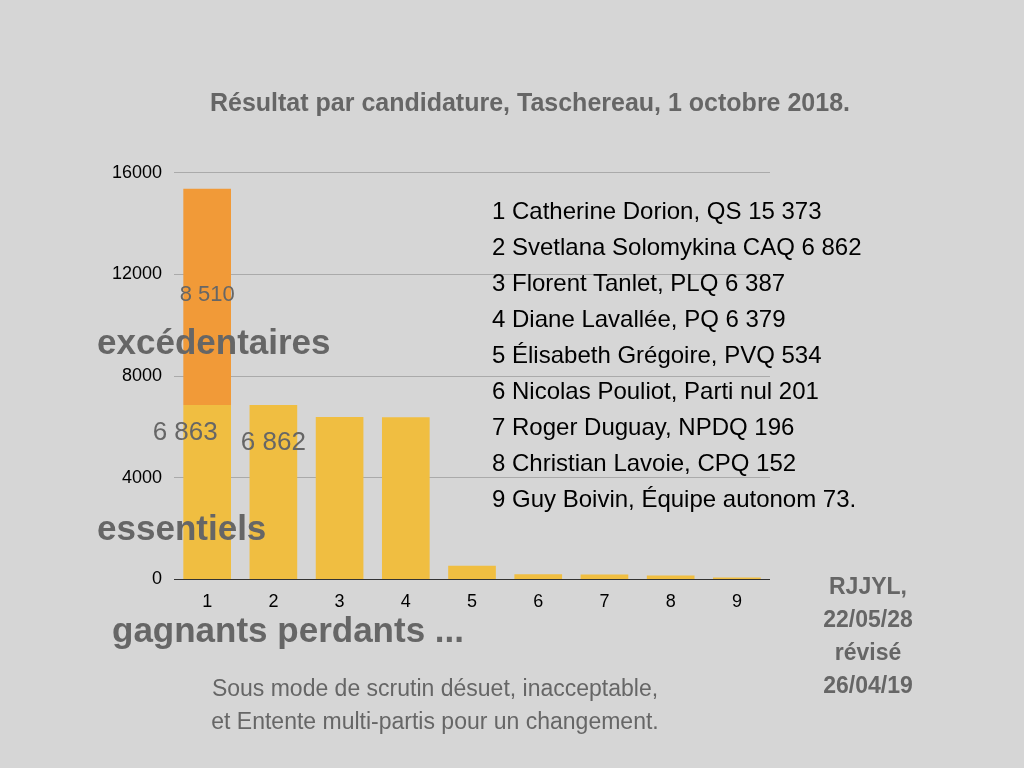  Describe the element at coordinates (137, 273) in the screenshot. I see `y-tick-label: 12000` at that location.